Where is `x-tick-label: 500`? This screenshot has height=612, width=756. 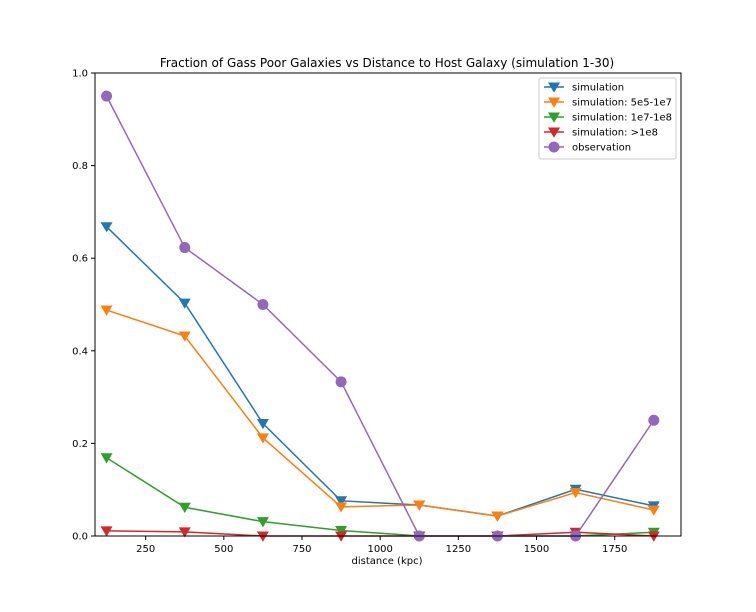
x-tick-label: 500 is located at coordinates (223, 549).